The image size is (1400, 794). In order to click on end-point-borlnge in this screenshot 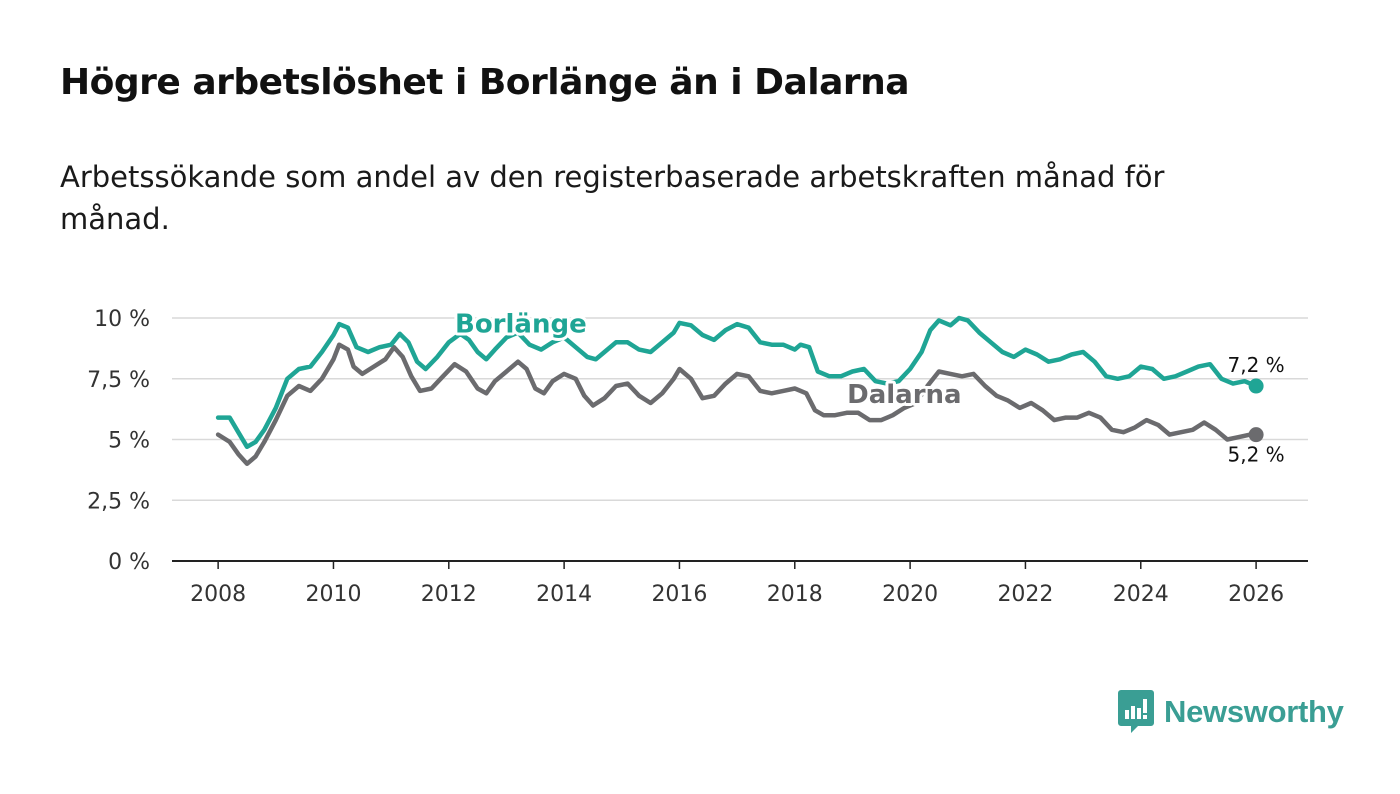, I will do `click(1256, 386)`.